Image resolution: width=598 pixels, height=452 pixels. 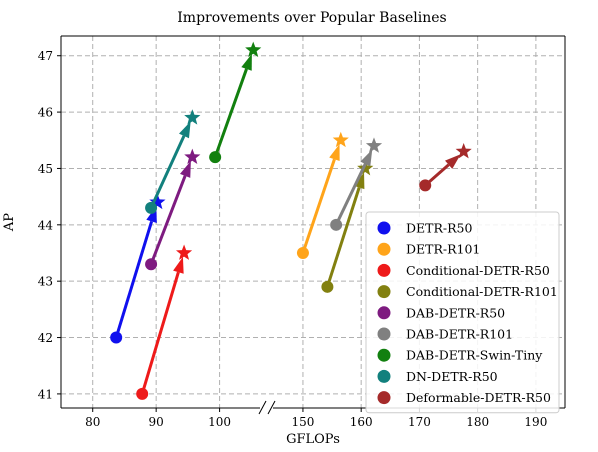 I want to click on x-tick-label: 180, so click(x=477, y=422).